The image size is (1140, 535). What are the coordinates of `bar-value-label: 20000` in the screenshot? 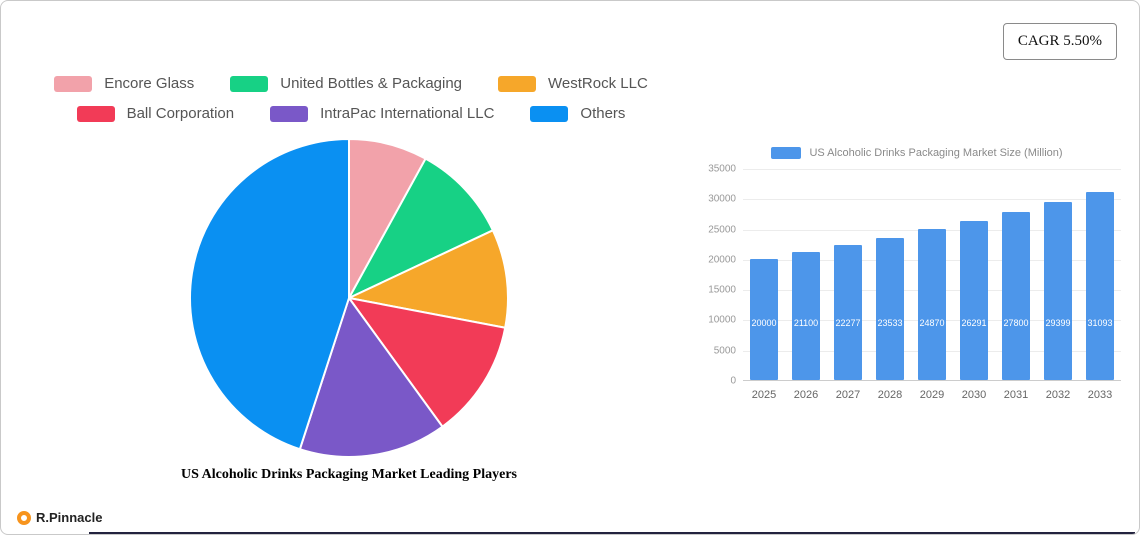 It's located at (764, 323).